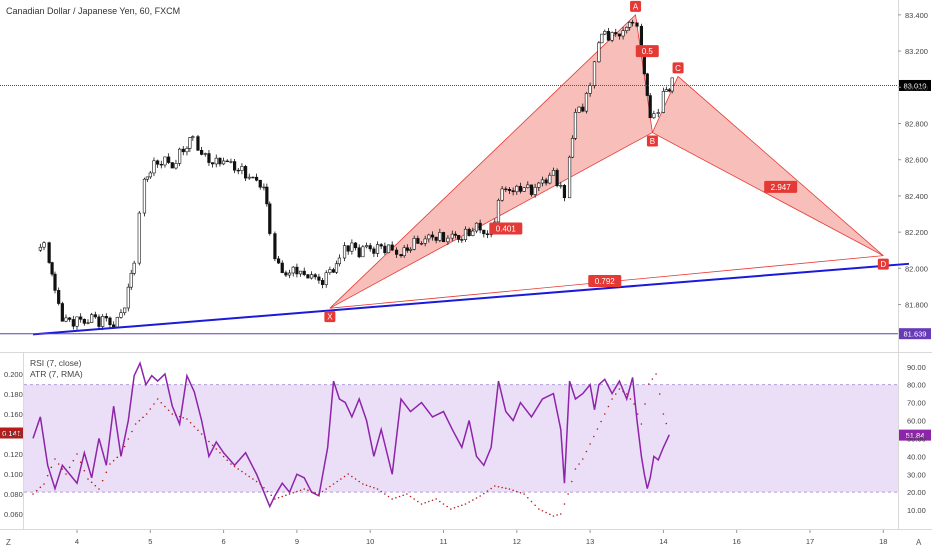  I want to click on time-tick-label: 12, so click(517, 541).